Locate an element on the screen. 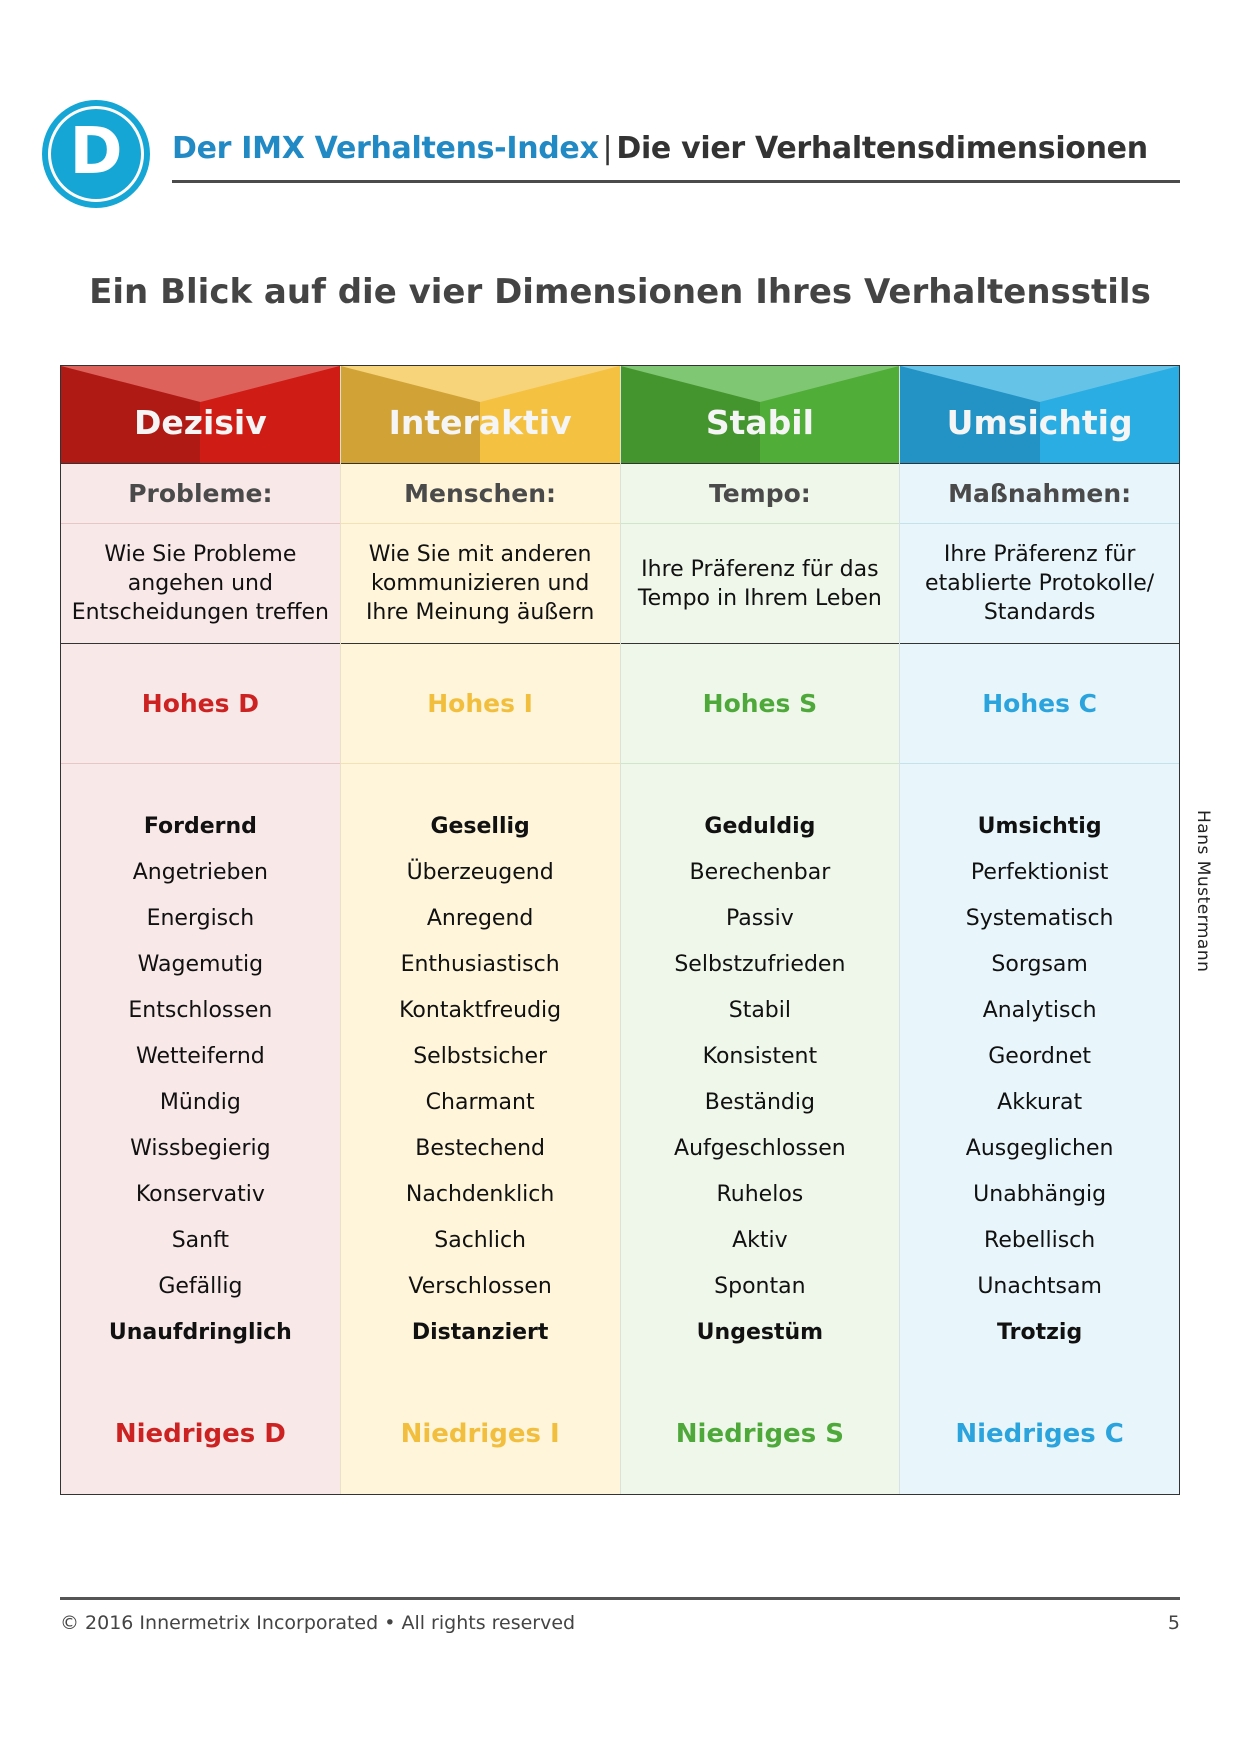 Image resolution: width=1240 pixels, height=1754 pixels. column-header: Interaktiv is located at coordinates (480, 415).